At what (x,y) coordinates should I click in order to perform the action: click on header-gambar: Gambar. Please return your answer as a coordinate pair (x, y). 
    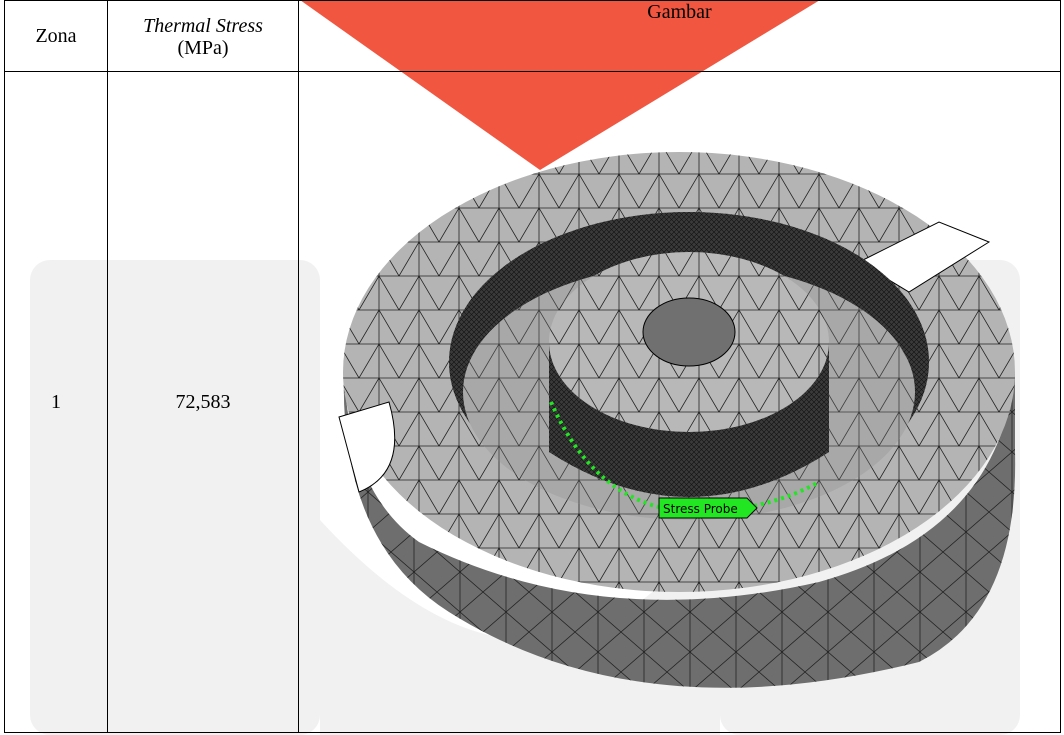
    Looking at the image, I should click on (679, 36).